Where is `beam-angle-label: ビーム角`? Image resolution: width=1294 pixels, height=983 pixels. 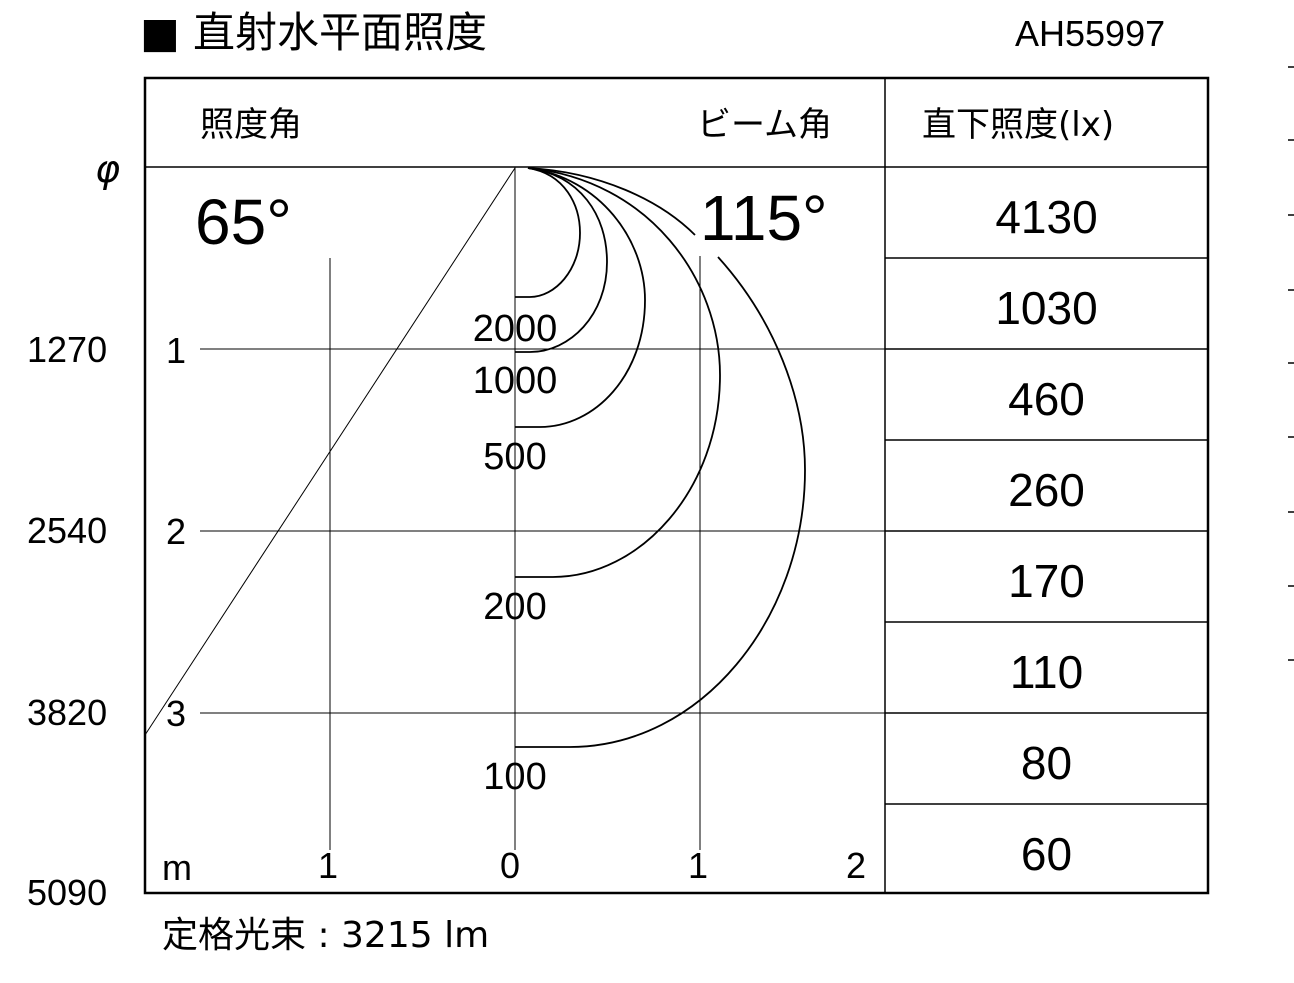 beam-angle-label: ビーム角 is located at coordinates (764, 125).